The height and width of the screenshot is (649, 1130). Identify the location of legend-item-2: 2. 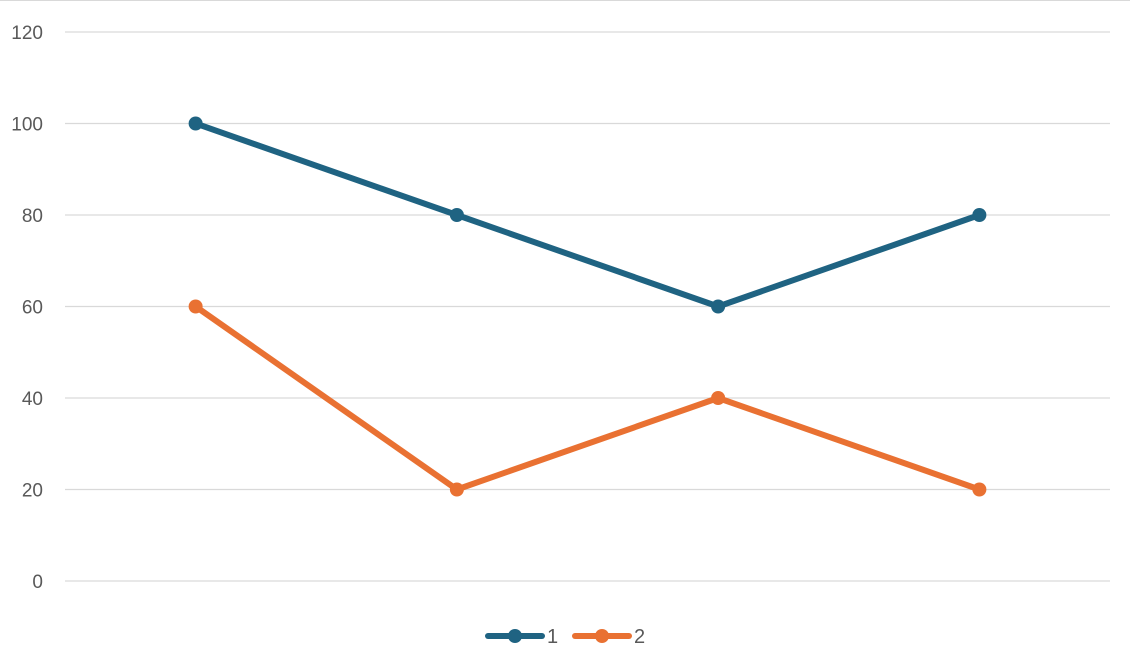
(608, 637).